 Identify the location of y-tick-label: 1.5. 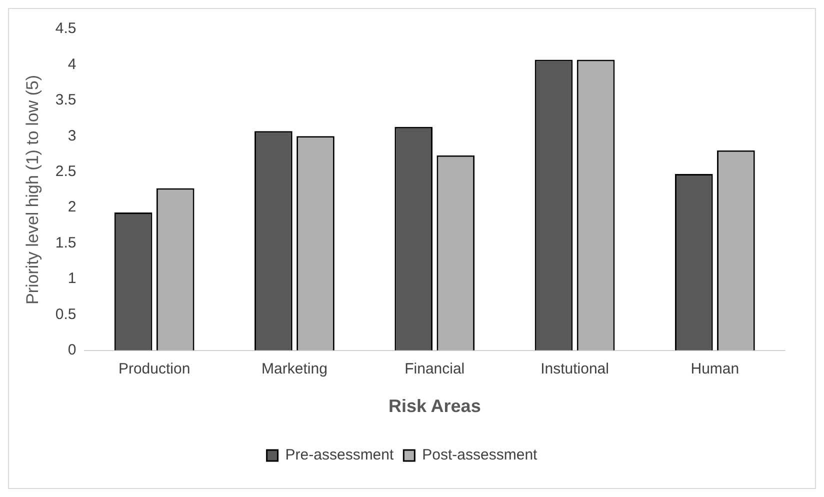
(65, 243).